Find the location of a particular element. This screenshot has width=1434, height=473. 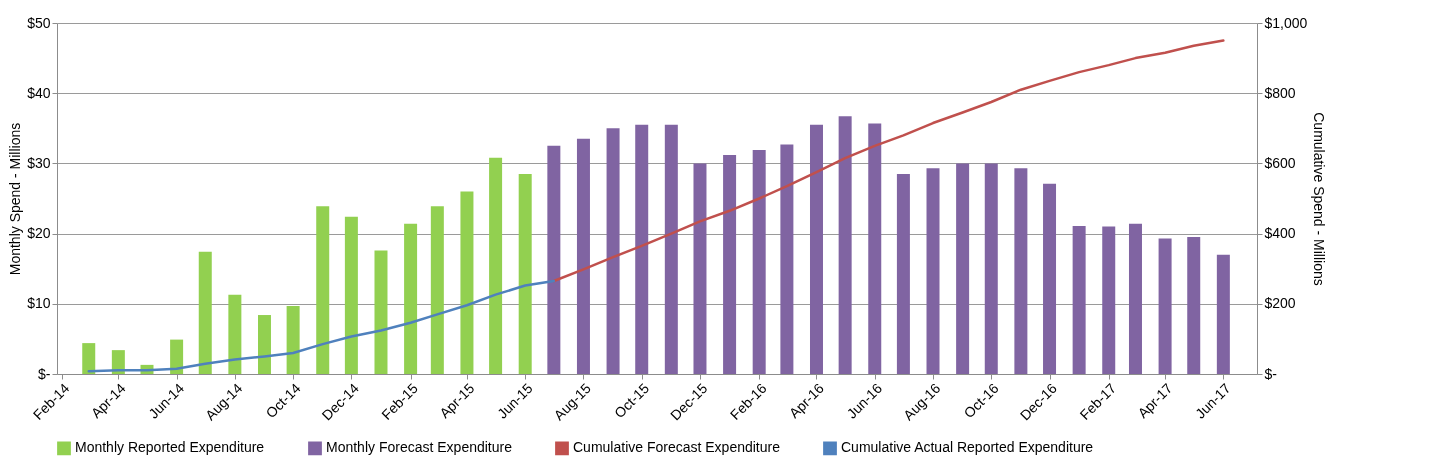

y2-tick-label: $200 is located at coordinates (1280, 303).